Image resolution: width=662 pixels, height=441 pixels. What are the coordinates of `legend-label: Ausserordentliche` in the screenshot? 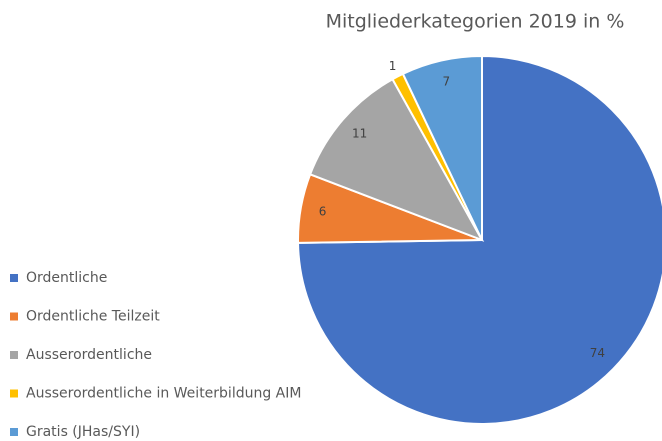 It's located at (89, 355).